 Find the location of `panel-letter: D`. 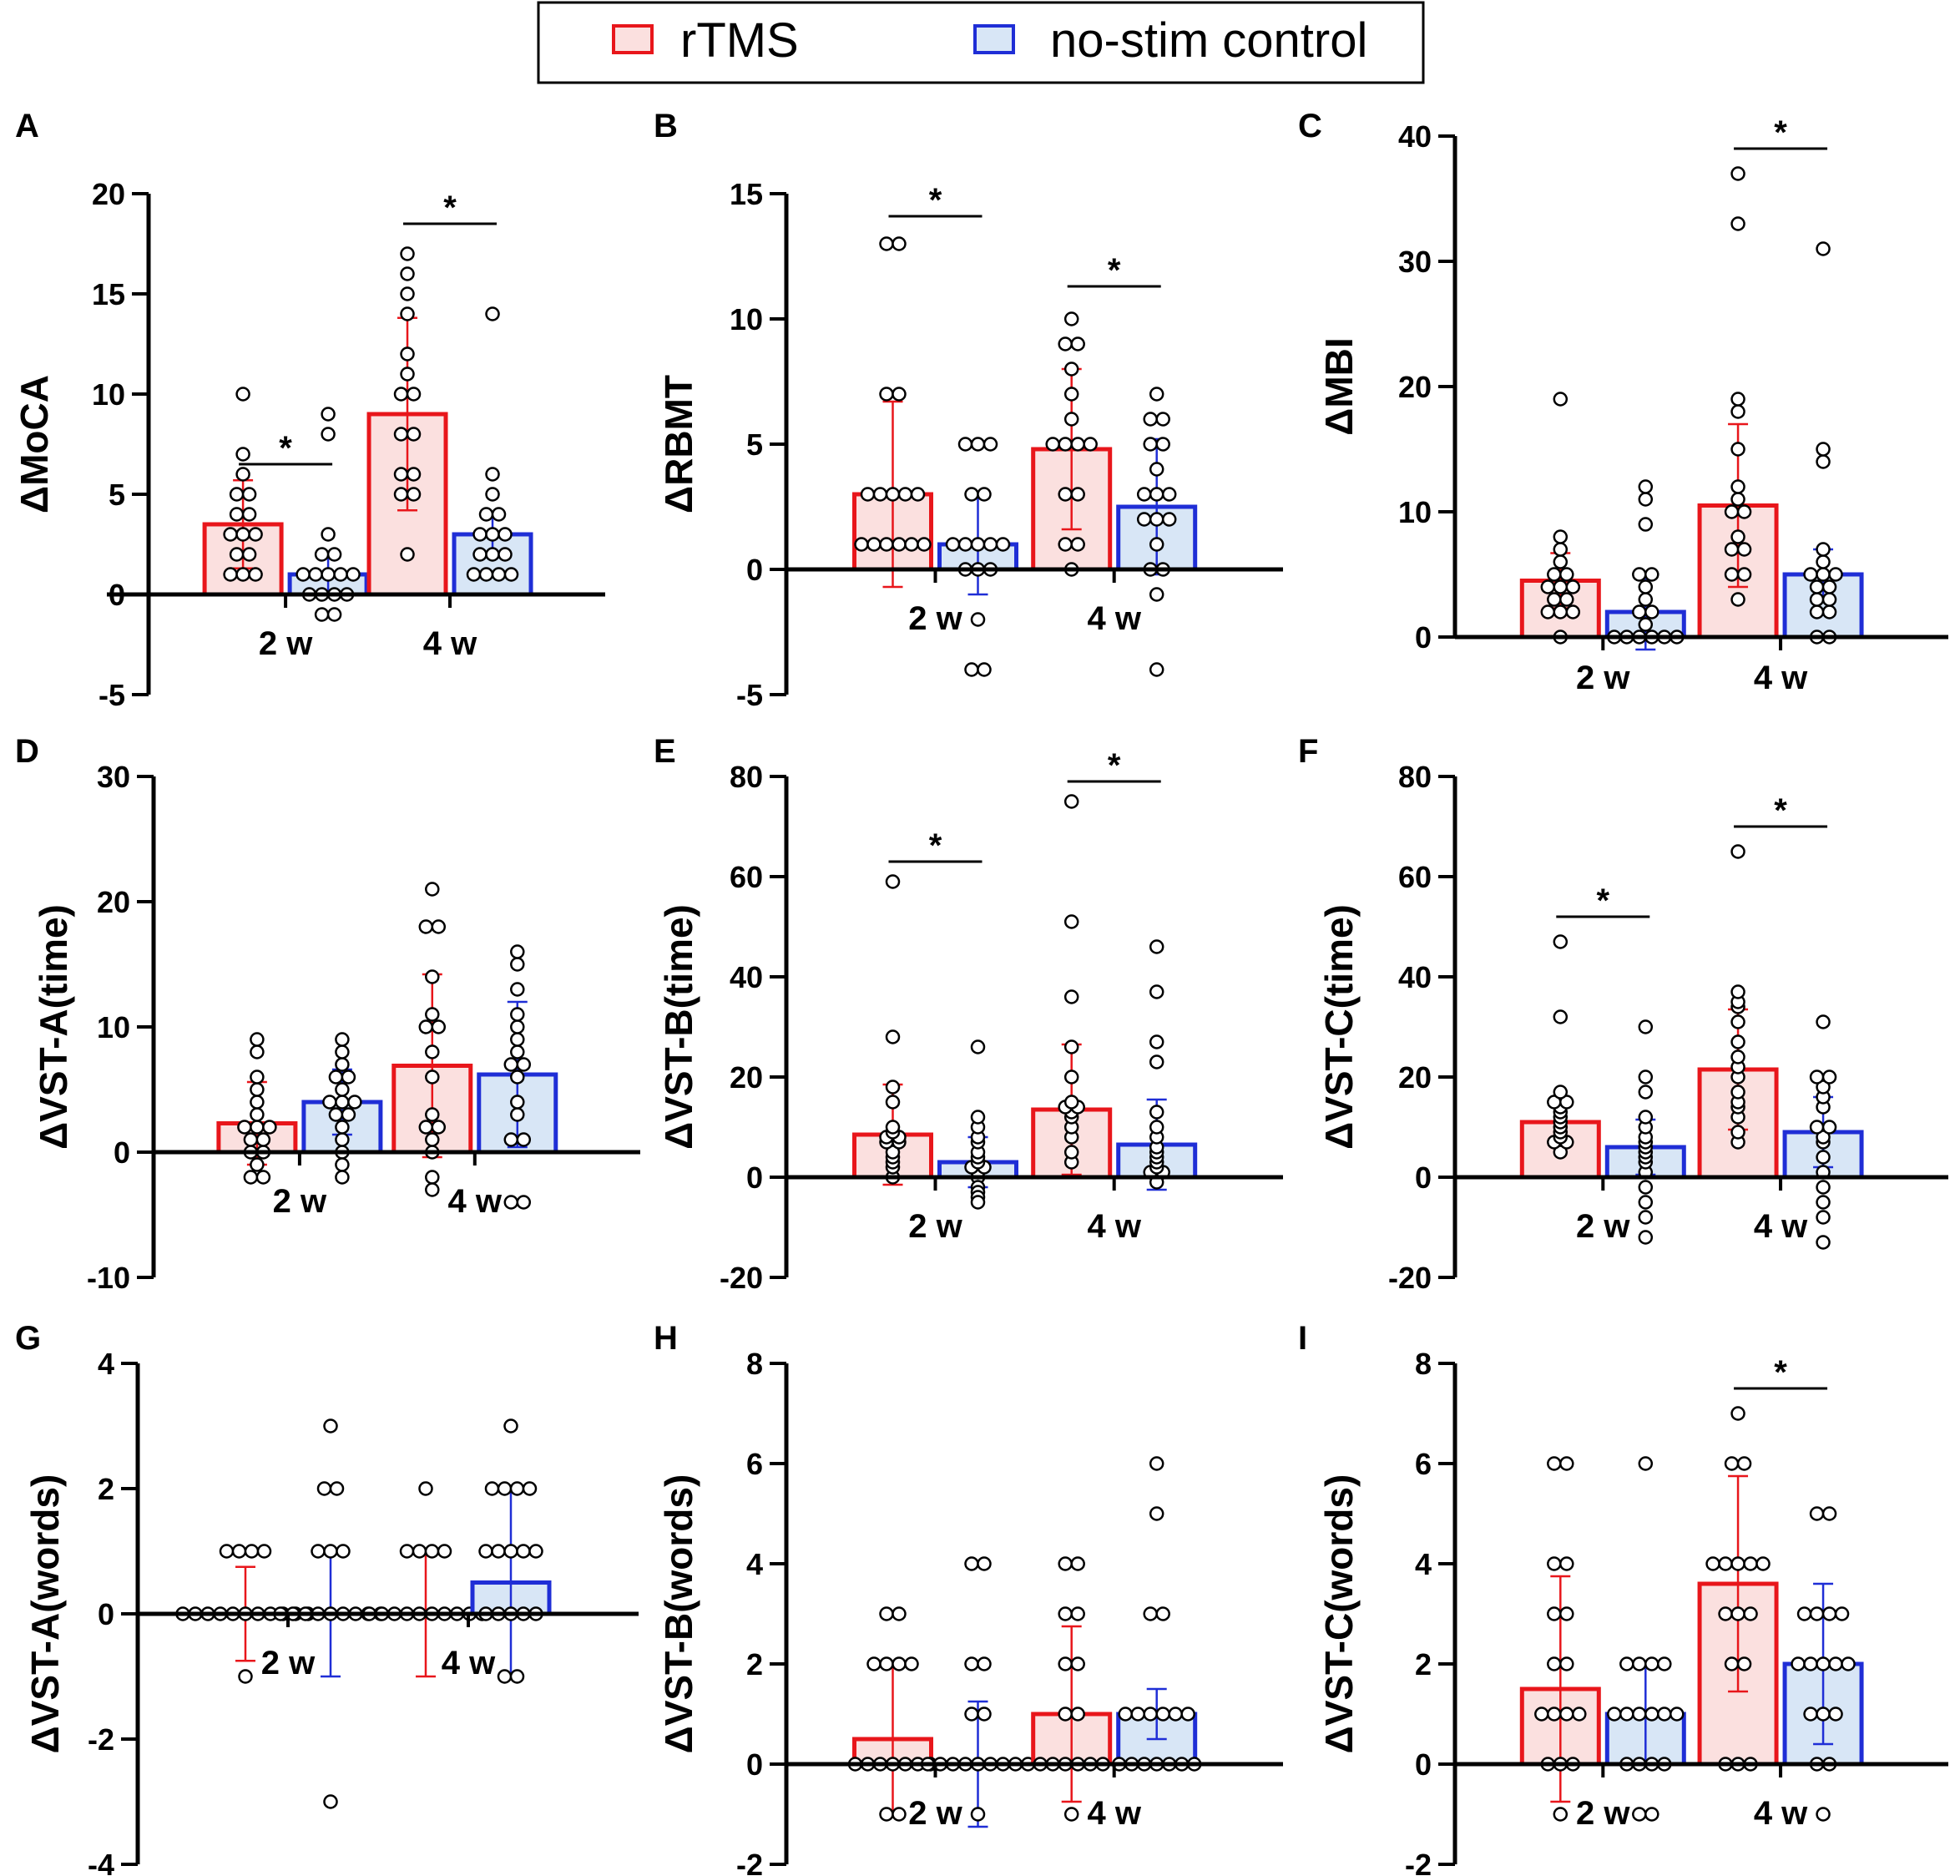

panel-letter: D is located at coordinates (27, 751).